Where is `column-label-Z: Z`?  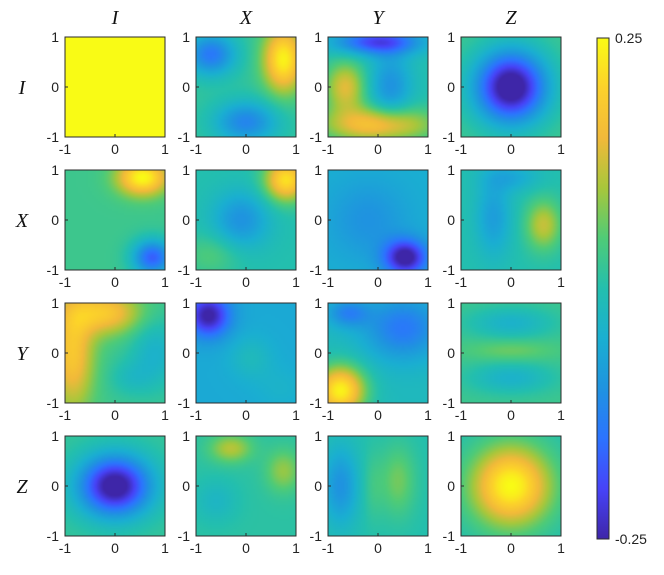
column-label-Z: Z is located at coordinates (511, 18).